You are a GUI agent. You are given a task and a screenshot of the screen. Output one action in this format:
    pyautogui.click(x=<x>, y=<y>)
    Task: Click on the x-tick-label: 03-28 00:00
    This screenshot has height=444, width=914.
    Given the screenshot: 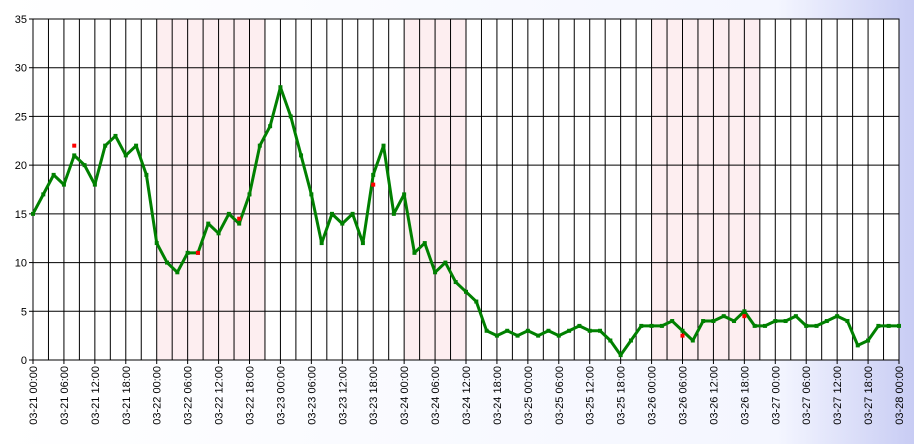 What is the action you would take?
    pyautogui.click(x=900, y=395)
    